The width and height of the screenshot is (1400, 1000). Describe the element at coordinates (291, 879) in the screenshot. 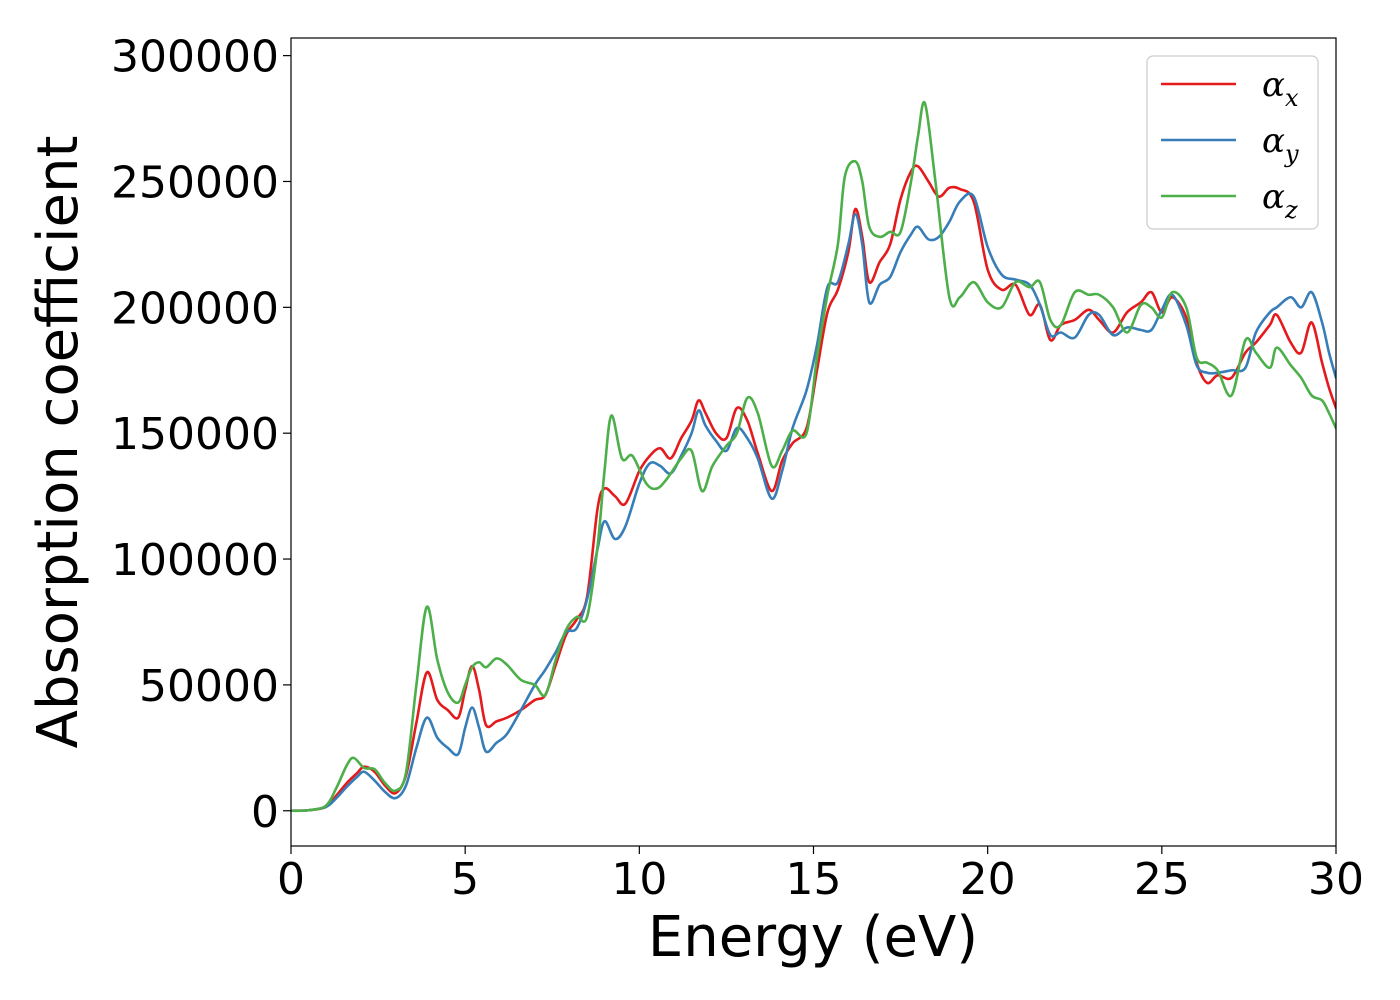

I see `x-tick-label: 0` at that location.